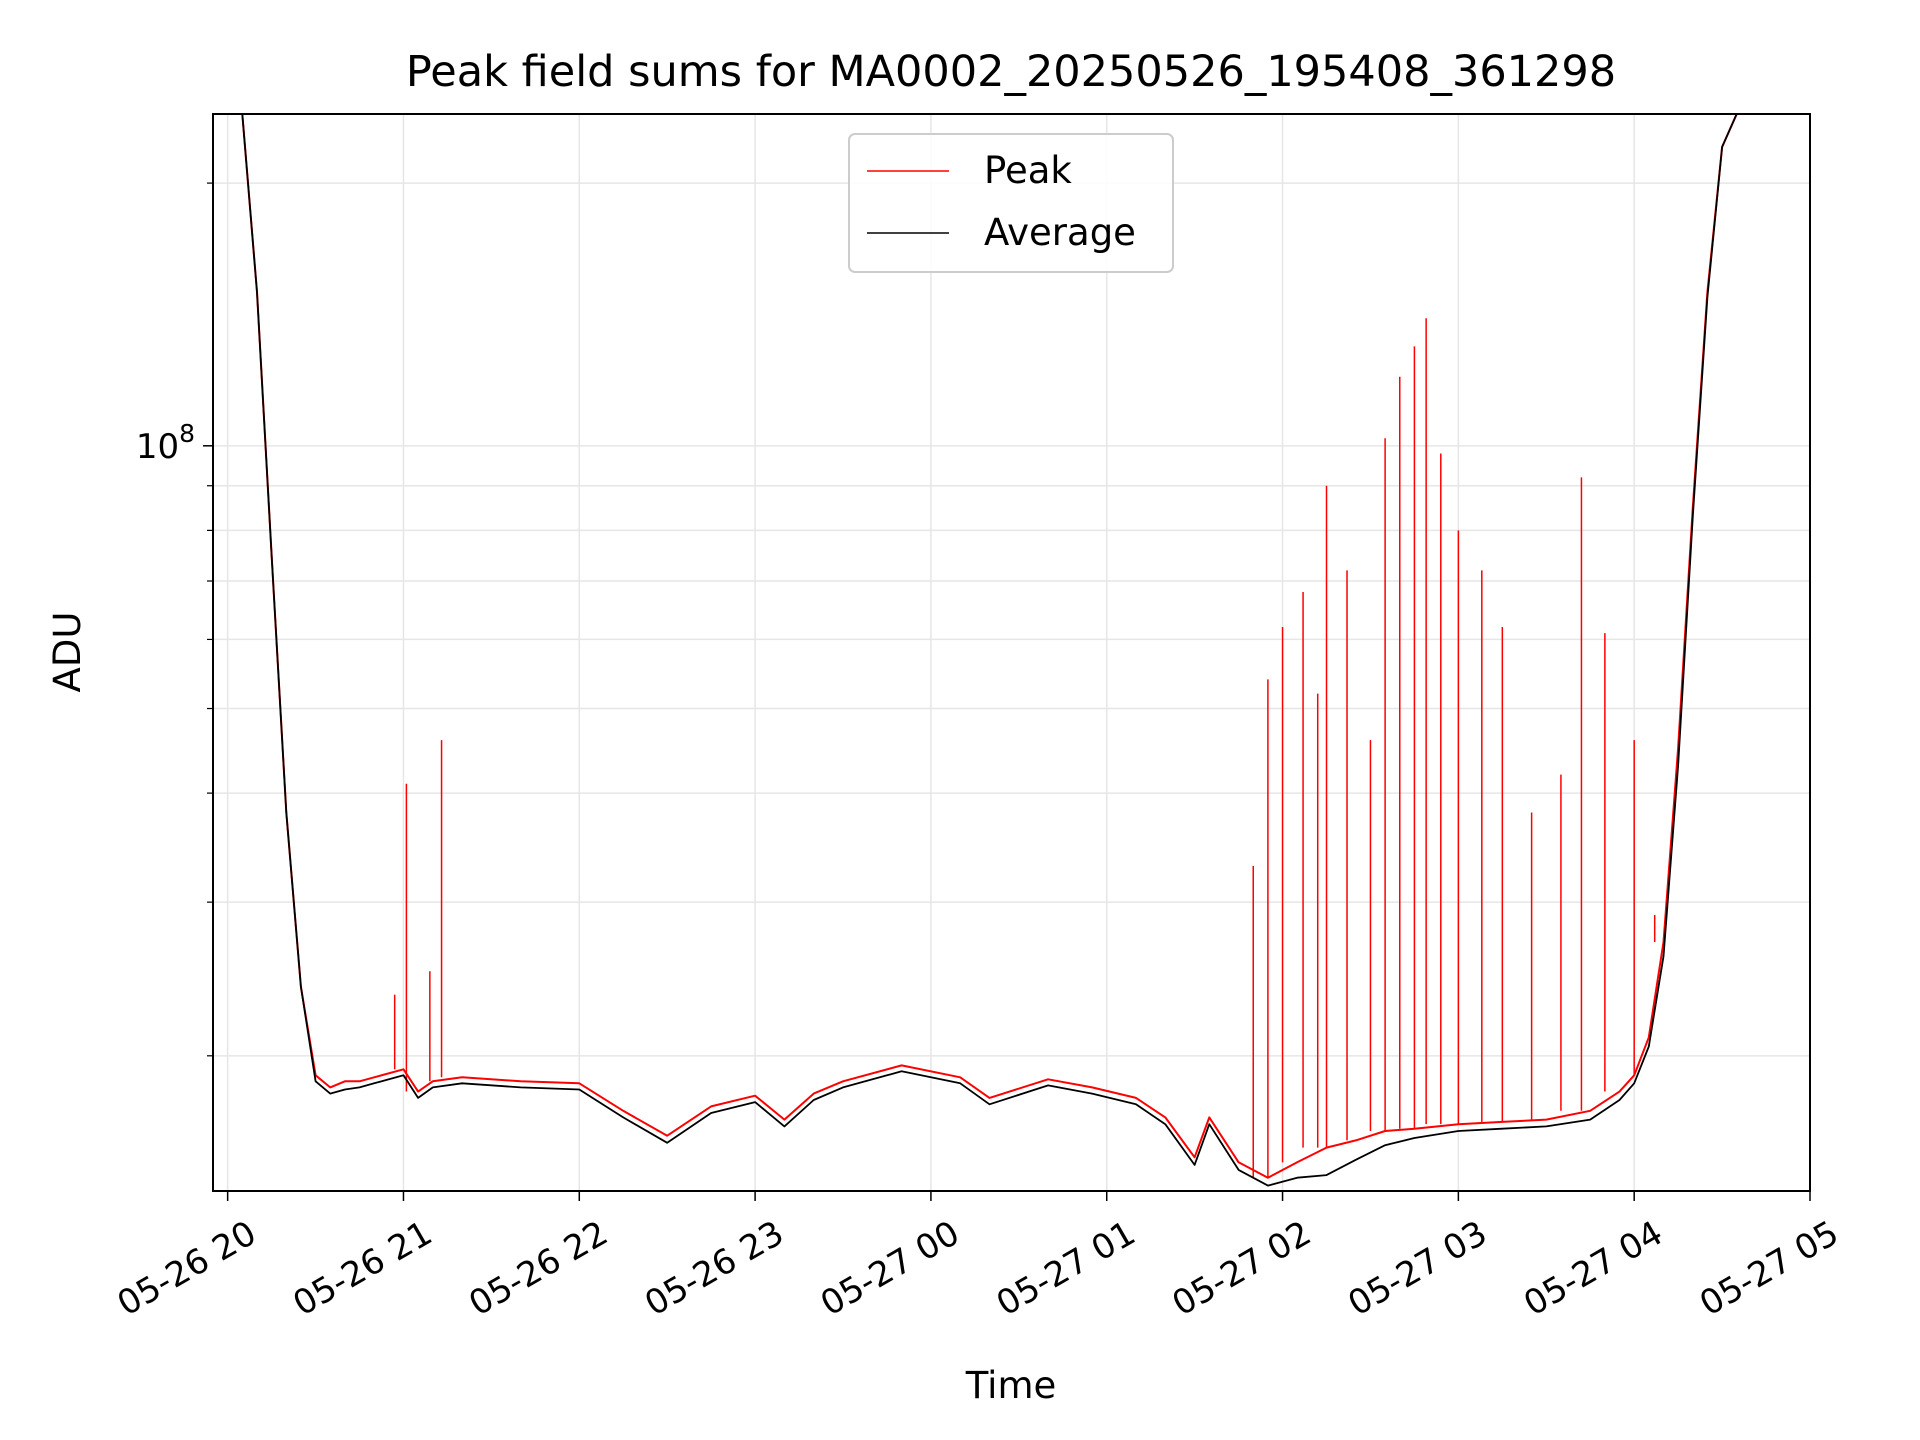 The height and width of the screenshot is (1440, 1920). Describe the element at coordinates (165, 443) in the screenshot. I see `y-tick-label: 108` at that location.